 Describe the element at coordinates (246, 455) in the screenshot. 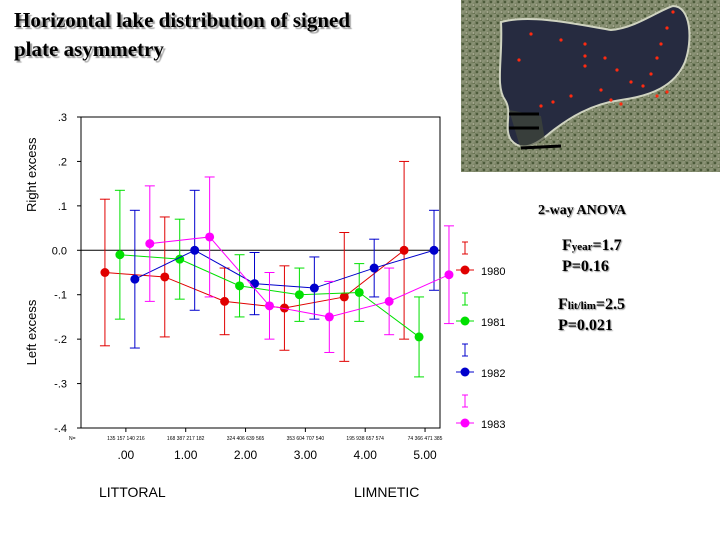

I see `x-tick-label: 2.00` at that location.